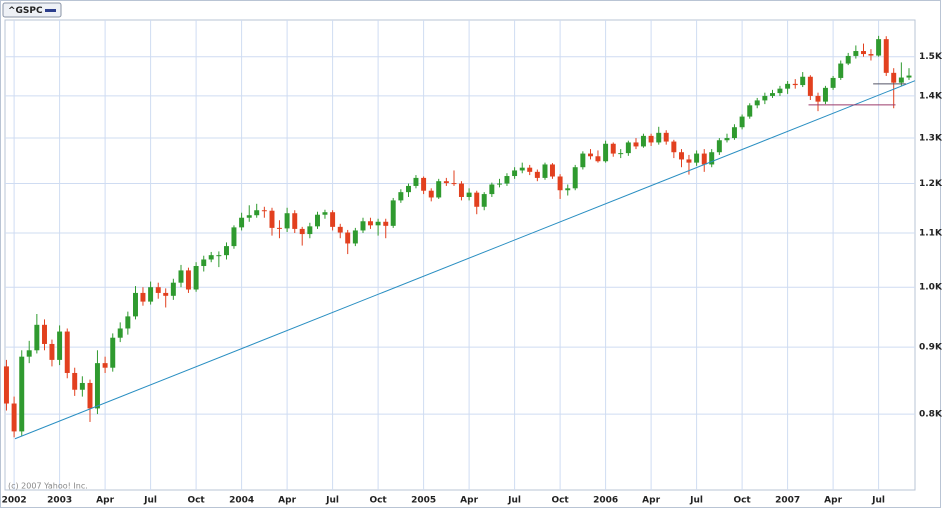 The width and height of the screenshot is (942, 509). What do you see at coordinates (241, 501) in the screenshot?
I see `x-tick-label: 2004` at bounding box center [241, 501].